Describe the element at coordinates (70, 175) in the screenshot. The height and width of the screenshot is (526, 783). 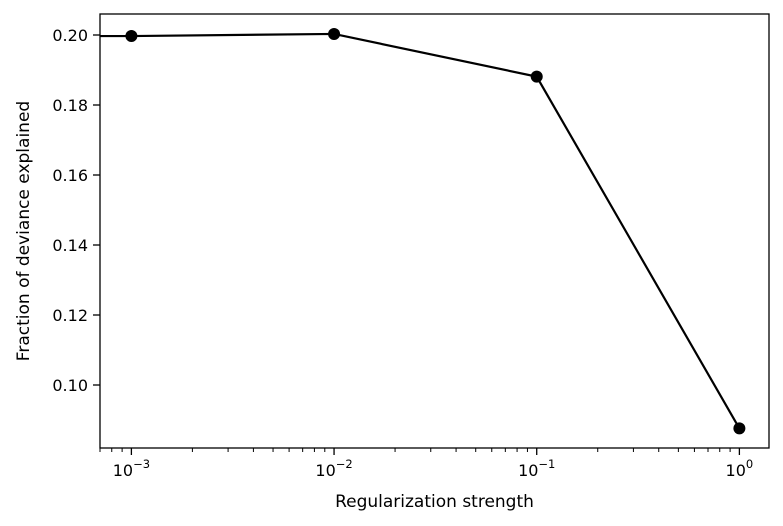
I see `y-tick-label: 0.16` at that location.